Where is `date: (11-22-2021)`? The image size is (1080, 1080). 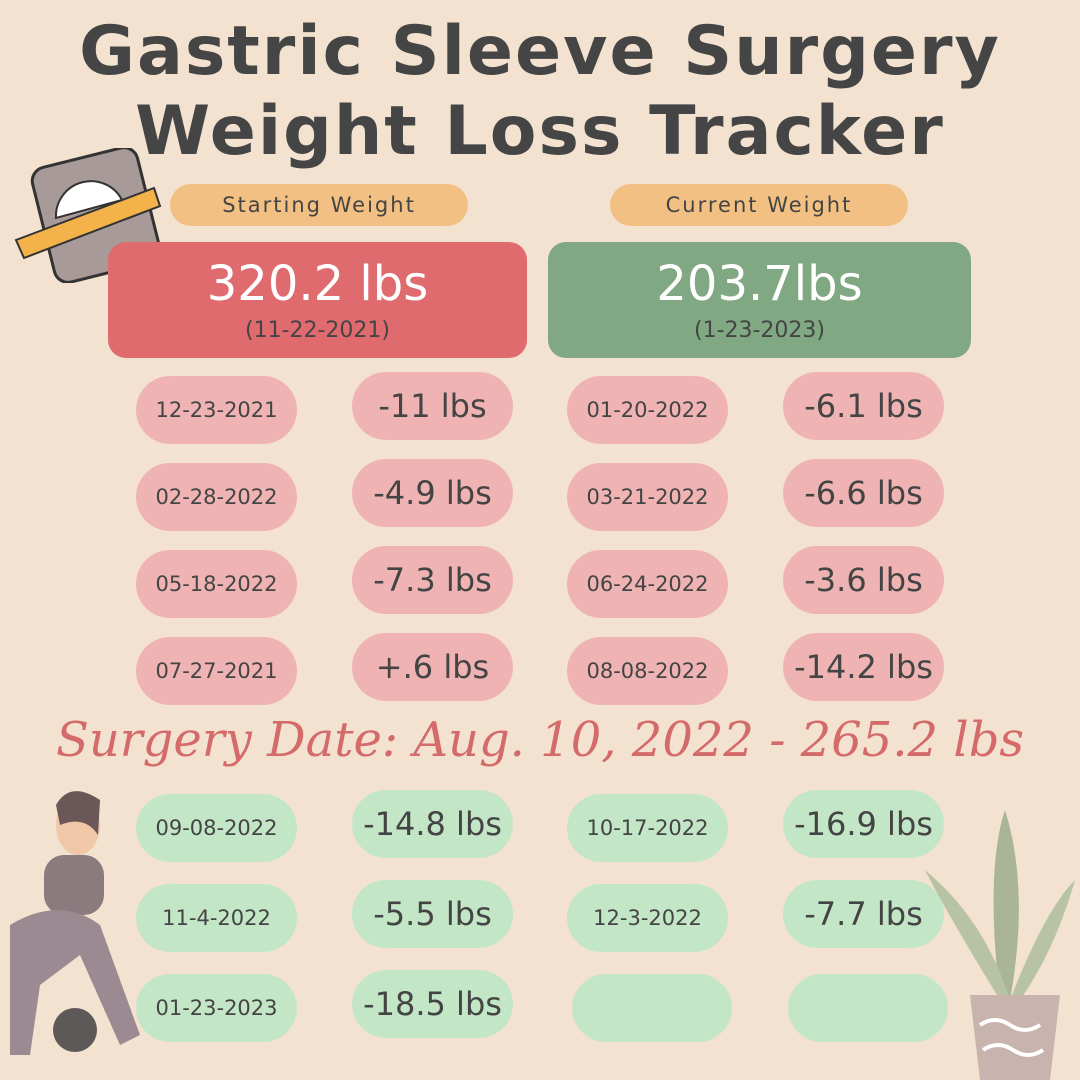 date: (11-22-2021) is located at coordinates (317, 330).